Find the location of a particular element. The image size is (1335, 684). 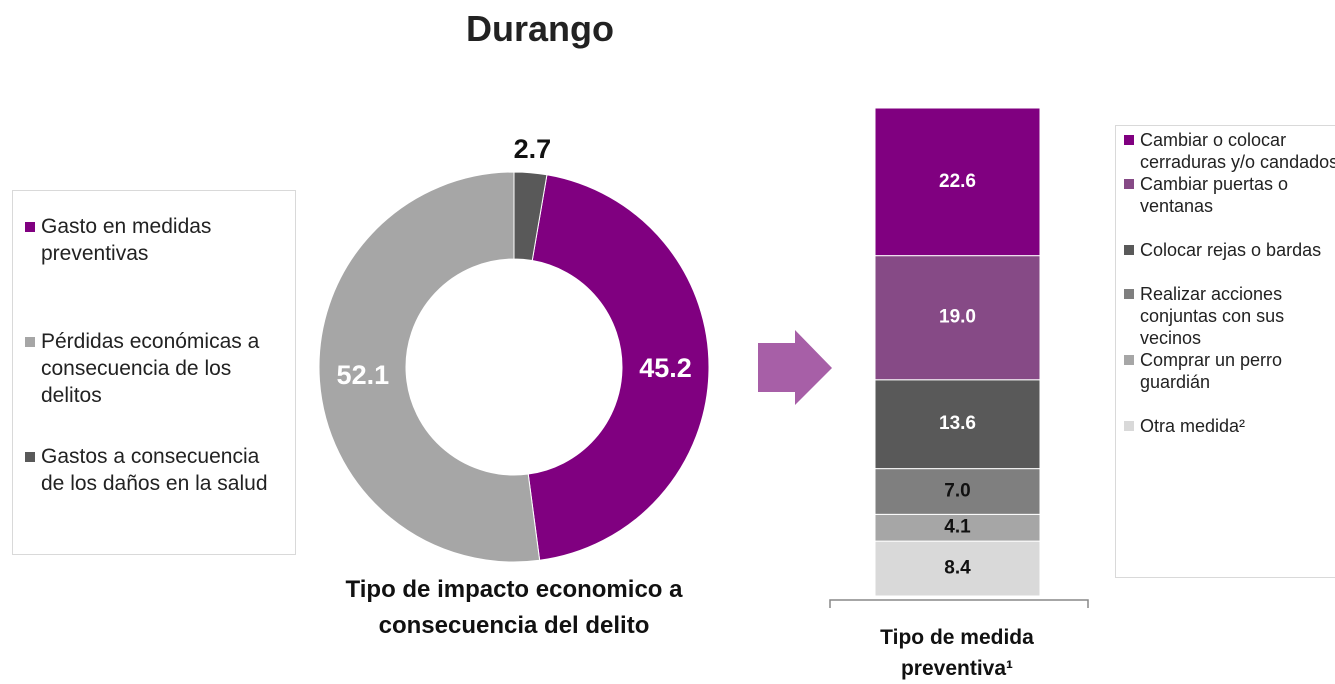

legend-item: Colocar rejas o bardas is located at coordinates (1229, 250).